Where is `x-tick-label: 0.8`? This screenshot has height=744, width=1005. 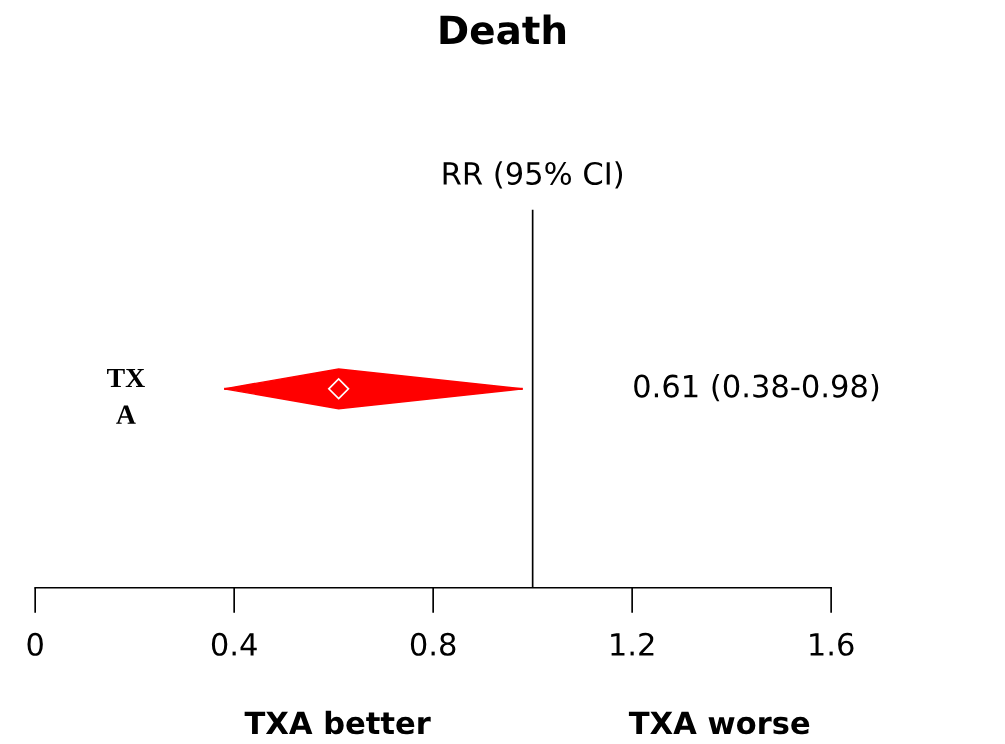 x-tick-label: 0.8 is located at coordinates (433, 644).